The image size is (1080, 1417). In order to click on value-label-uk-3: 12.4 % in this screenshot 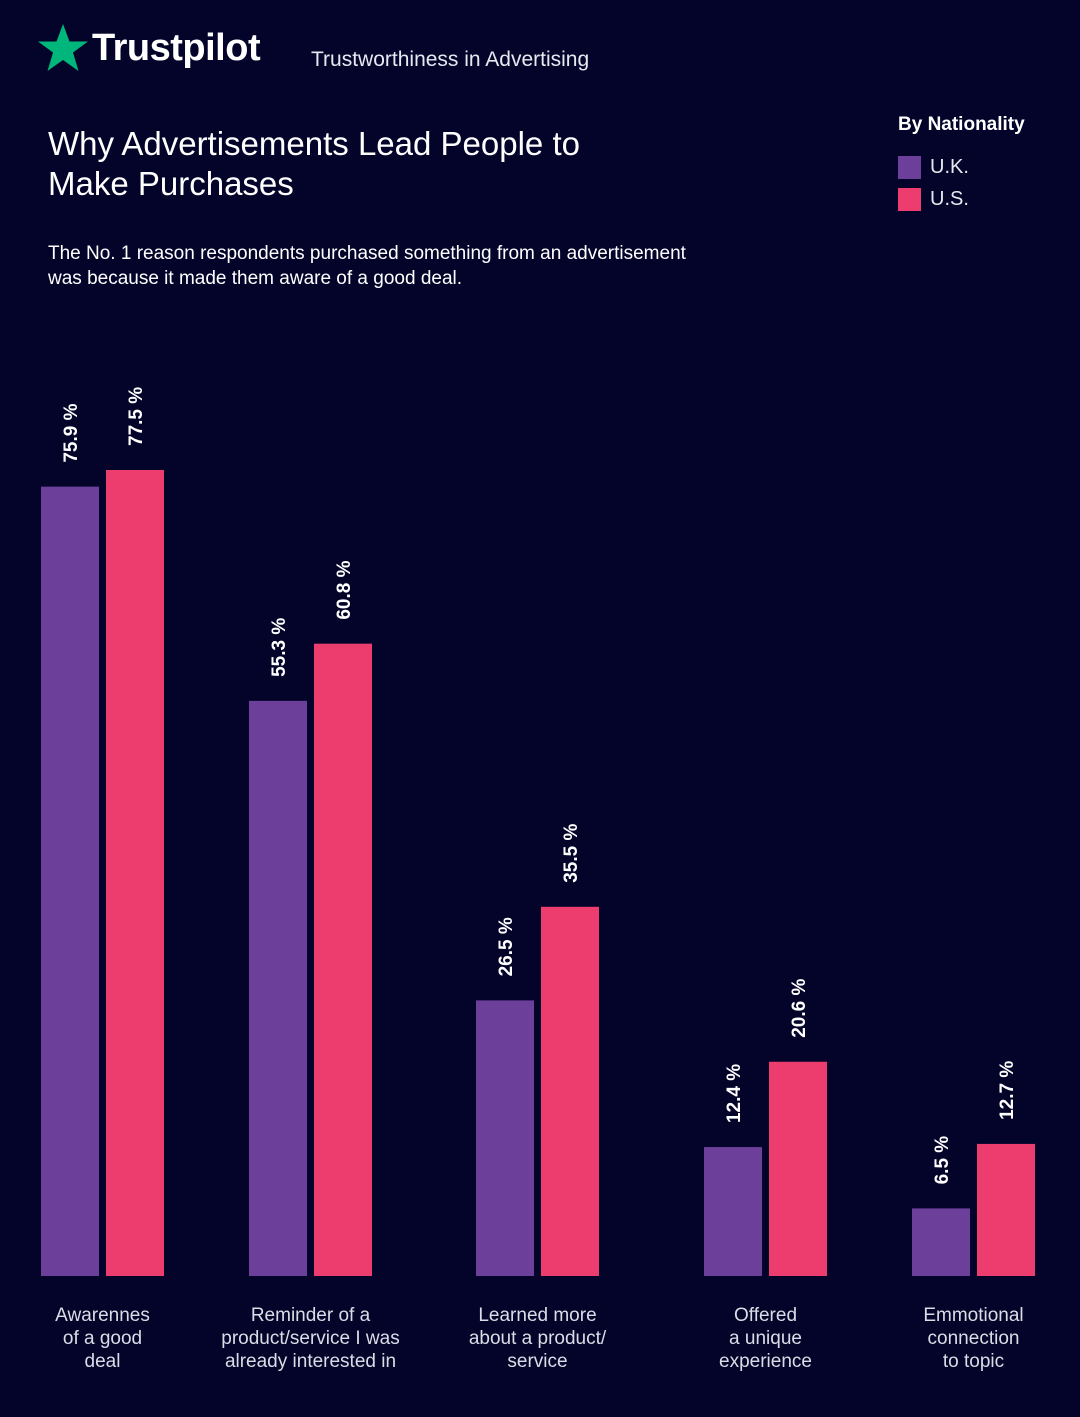, I will do `click(734, 1093)`.